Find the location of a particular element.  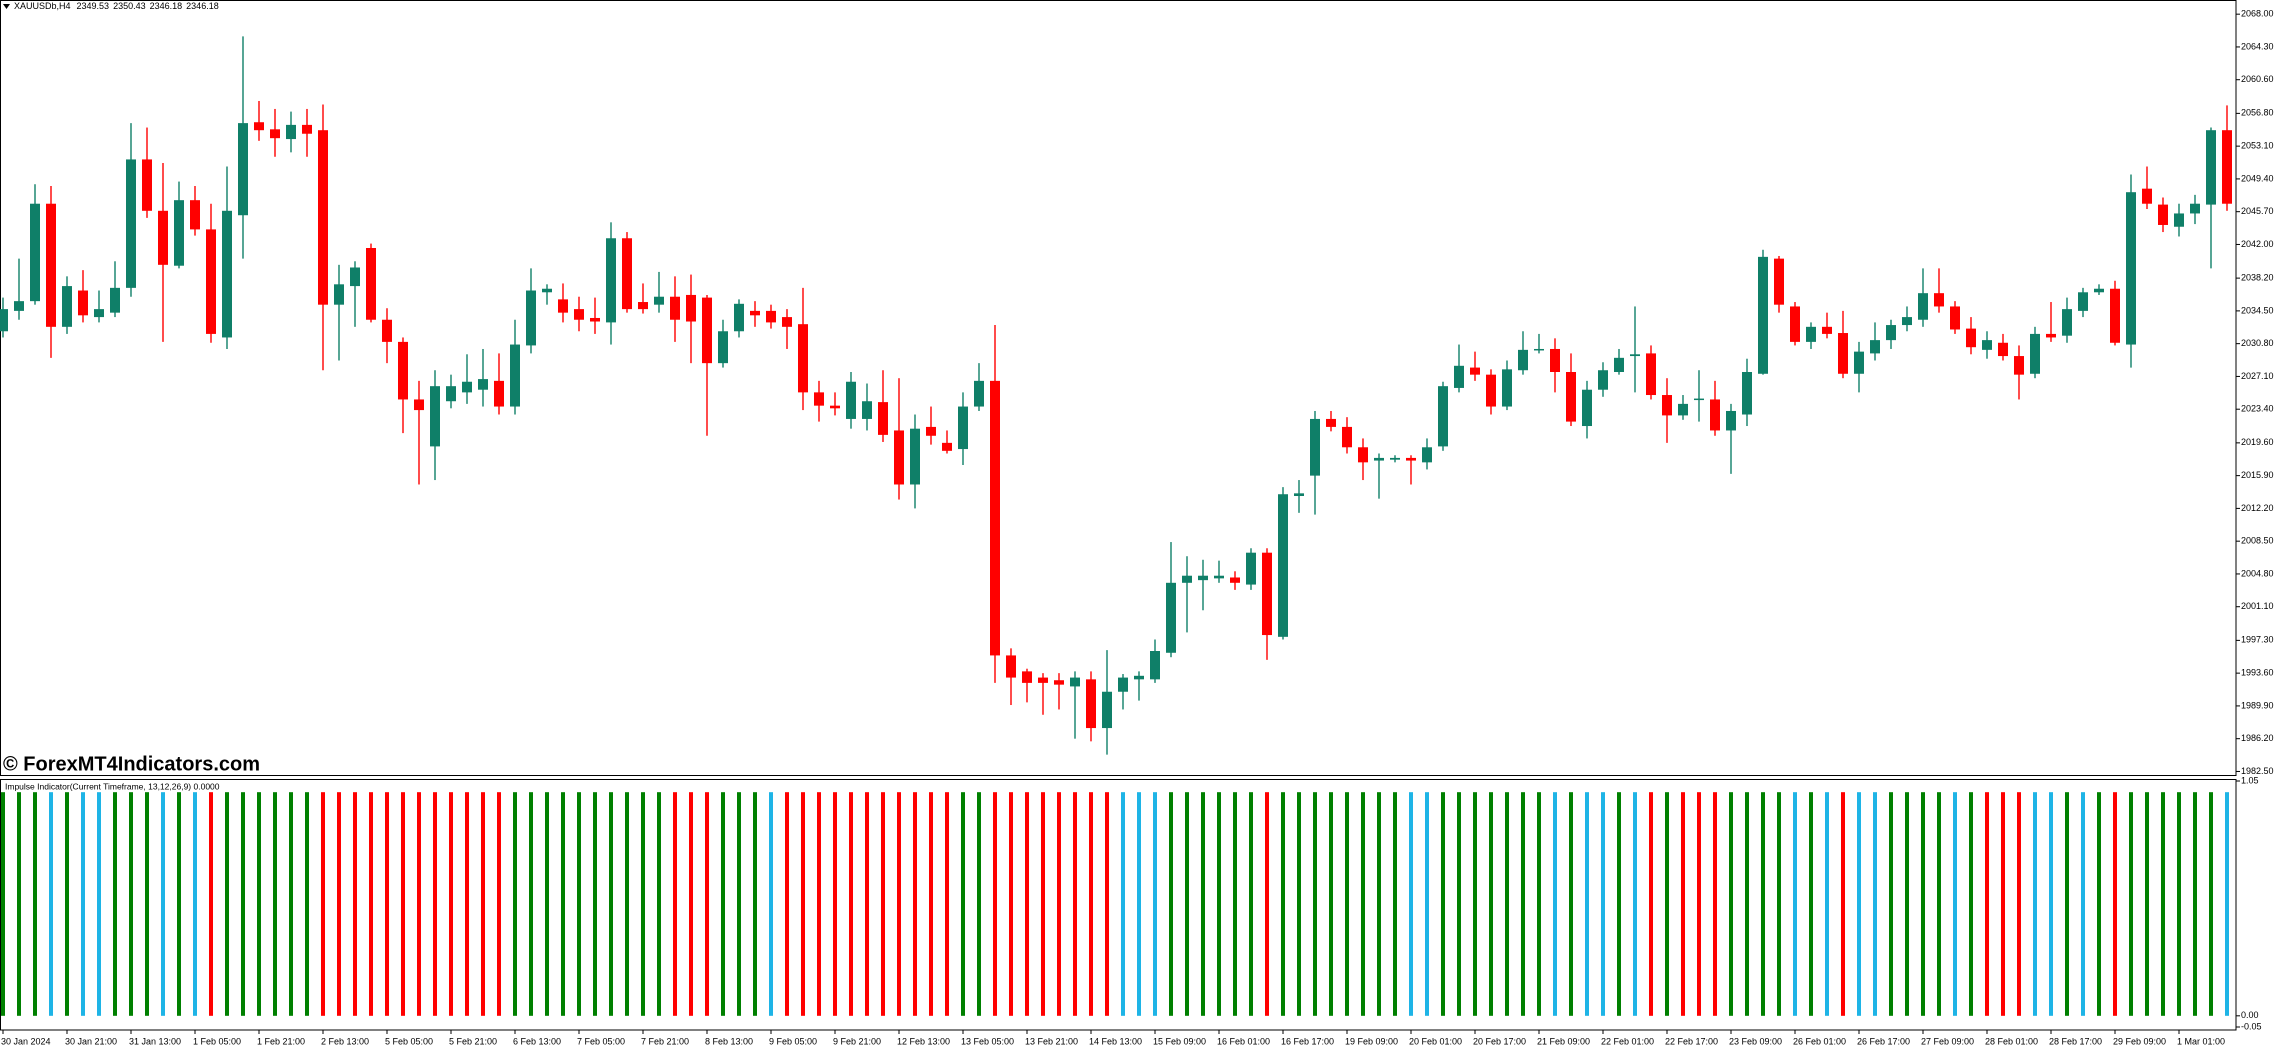

x-tick-label: 23 Feb 09:00 is located at coordinates (1755, 1041).